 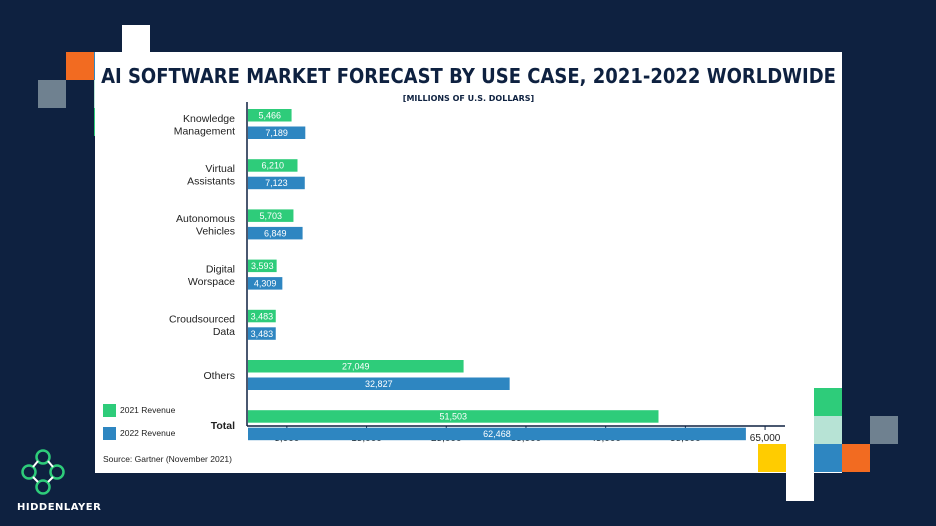 I want to click on category-label: Total, so click(x=223, y=426).